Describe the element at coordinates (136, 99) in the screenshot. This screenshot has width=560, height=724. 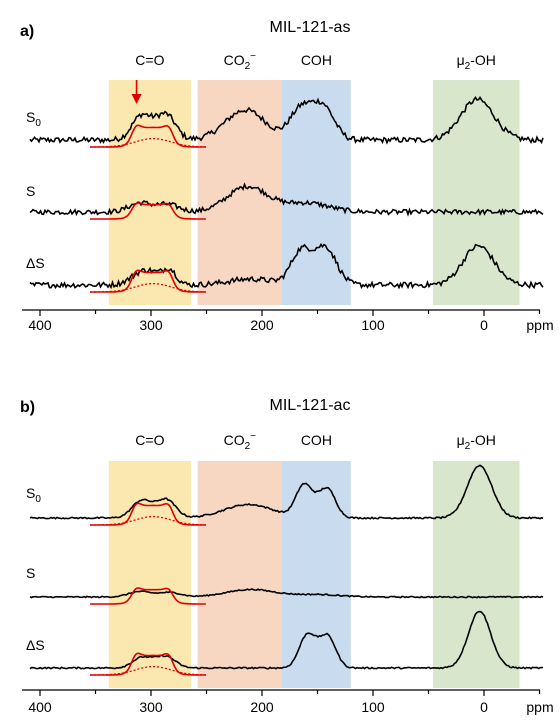
I see `annotation-arrow-head` at that location.